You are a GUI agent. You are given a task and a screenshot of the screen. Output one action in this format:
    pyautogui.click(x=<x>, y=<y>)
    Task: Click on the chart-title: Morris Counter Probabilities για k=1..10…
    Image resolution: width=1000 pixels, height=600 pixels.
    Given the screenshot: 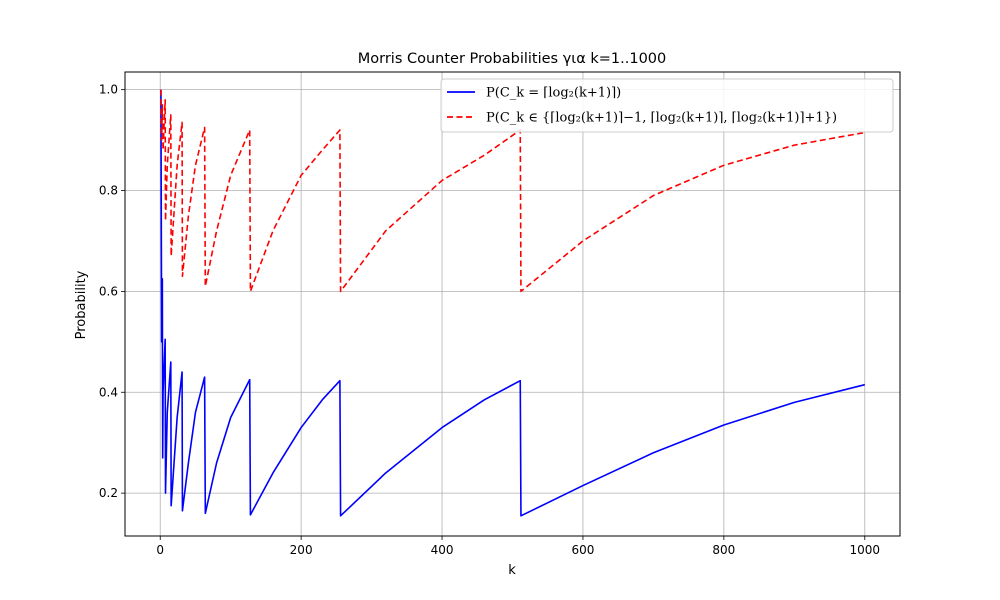 What is the action you would take?
    pyautogui.click(x=512, y=59)
    